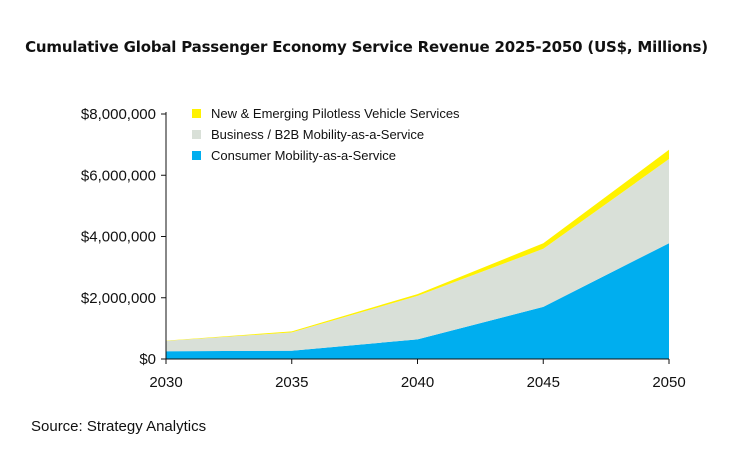 The height and width of the screenshot is (467, 733). What do you see at coordinates (417, 382) in the screenshot?
I see `x-tick-label: 2040` at bounding box center [417, 382].